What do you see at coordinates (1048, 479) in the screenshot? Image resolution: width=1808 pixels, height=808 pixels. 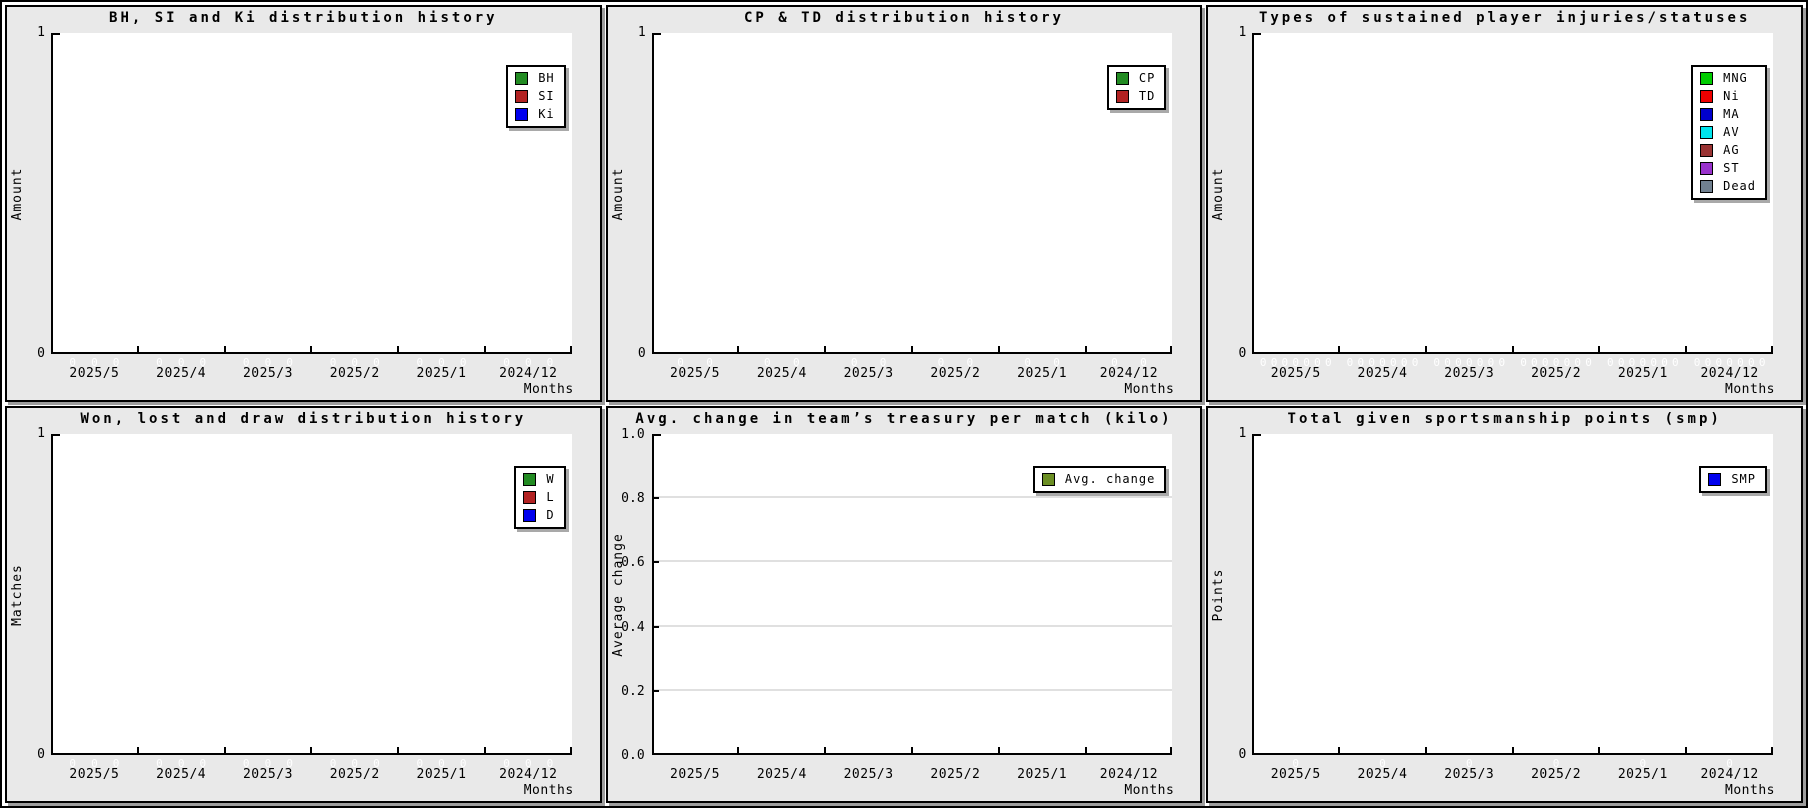 I see `legend-swatch-avg. change` at bounding box center [1048, 479].